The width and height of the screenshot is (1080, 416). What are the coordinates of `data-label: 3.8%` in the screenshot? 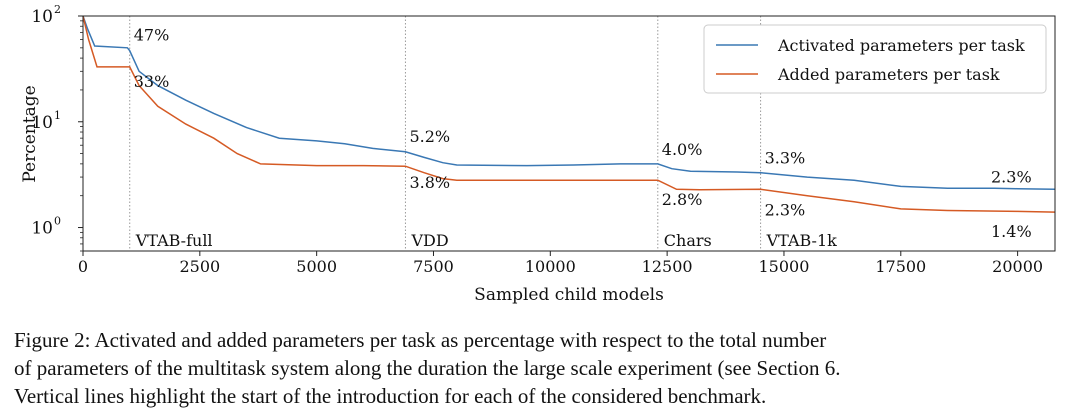 It's located at (429, 182).